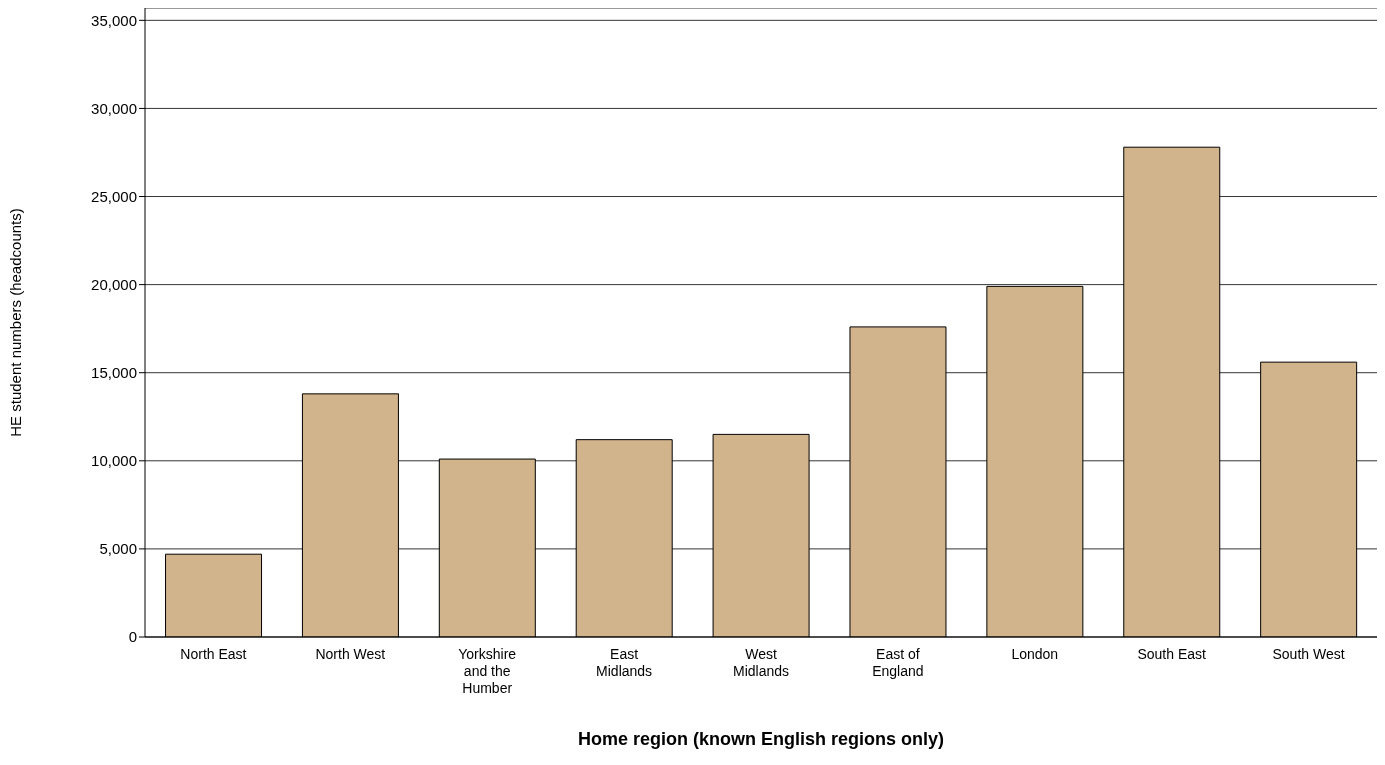  What do you see at coordinates (898, 662) in the screenshot?
I see `x-tick-label: East of England` at bounding box center [898, 662].